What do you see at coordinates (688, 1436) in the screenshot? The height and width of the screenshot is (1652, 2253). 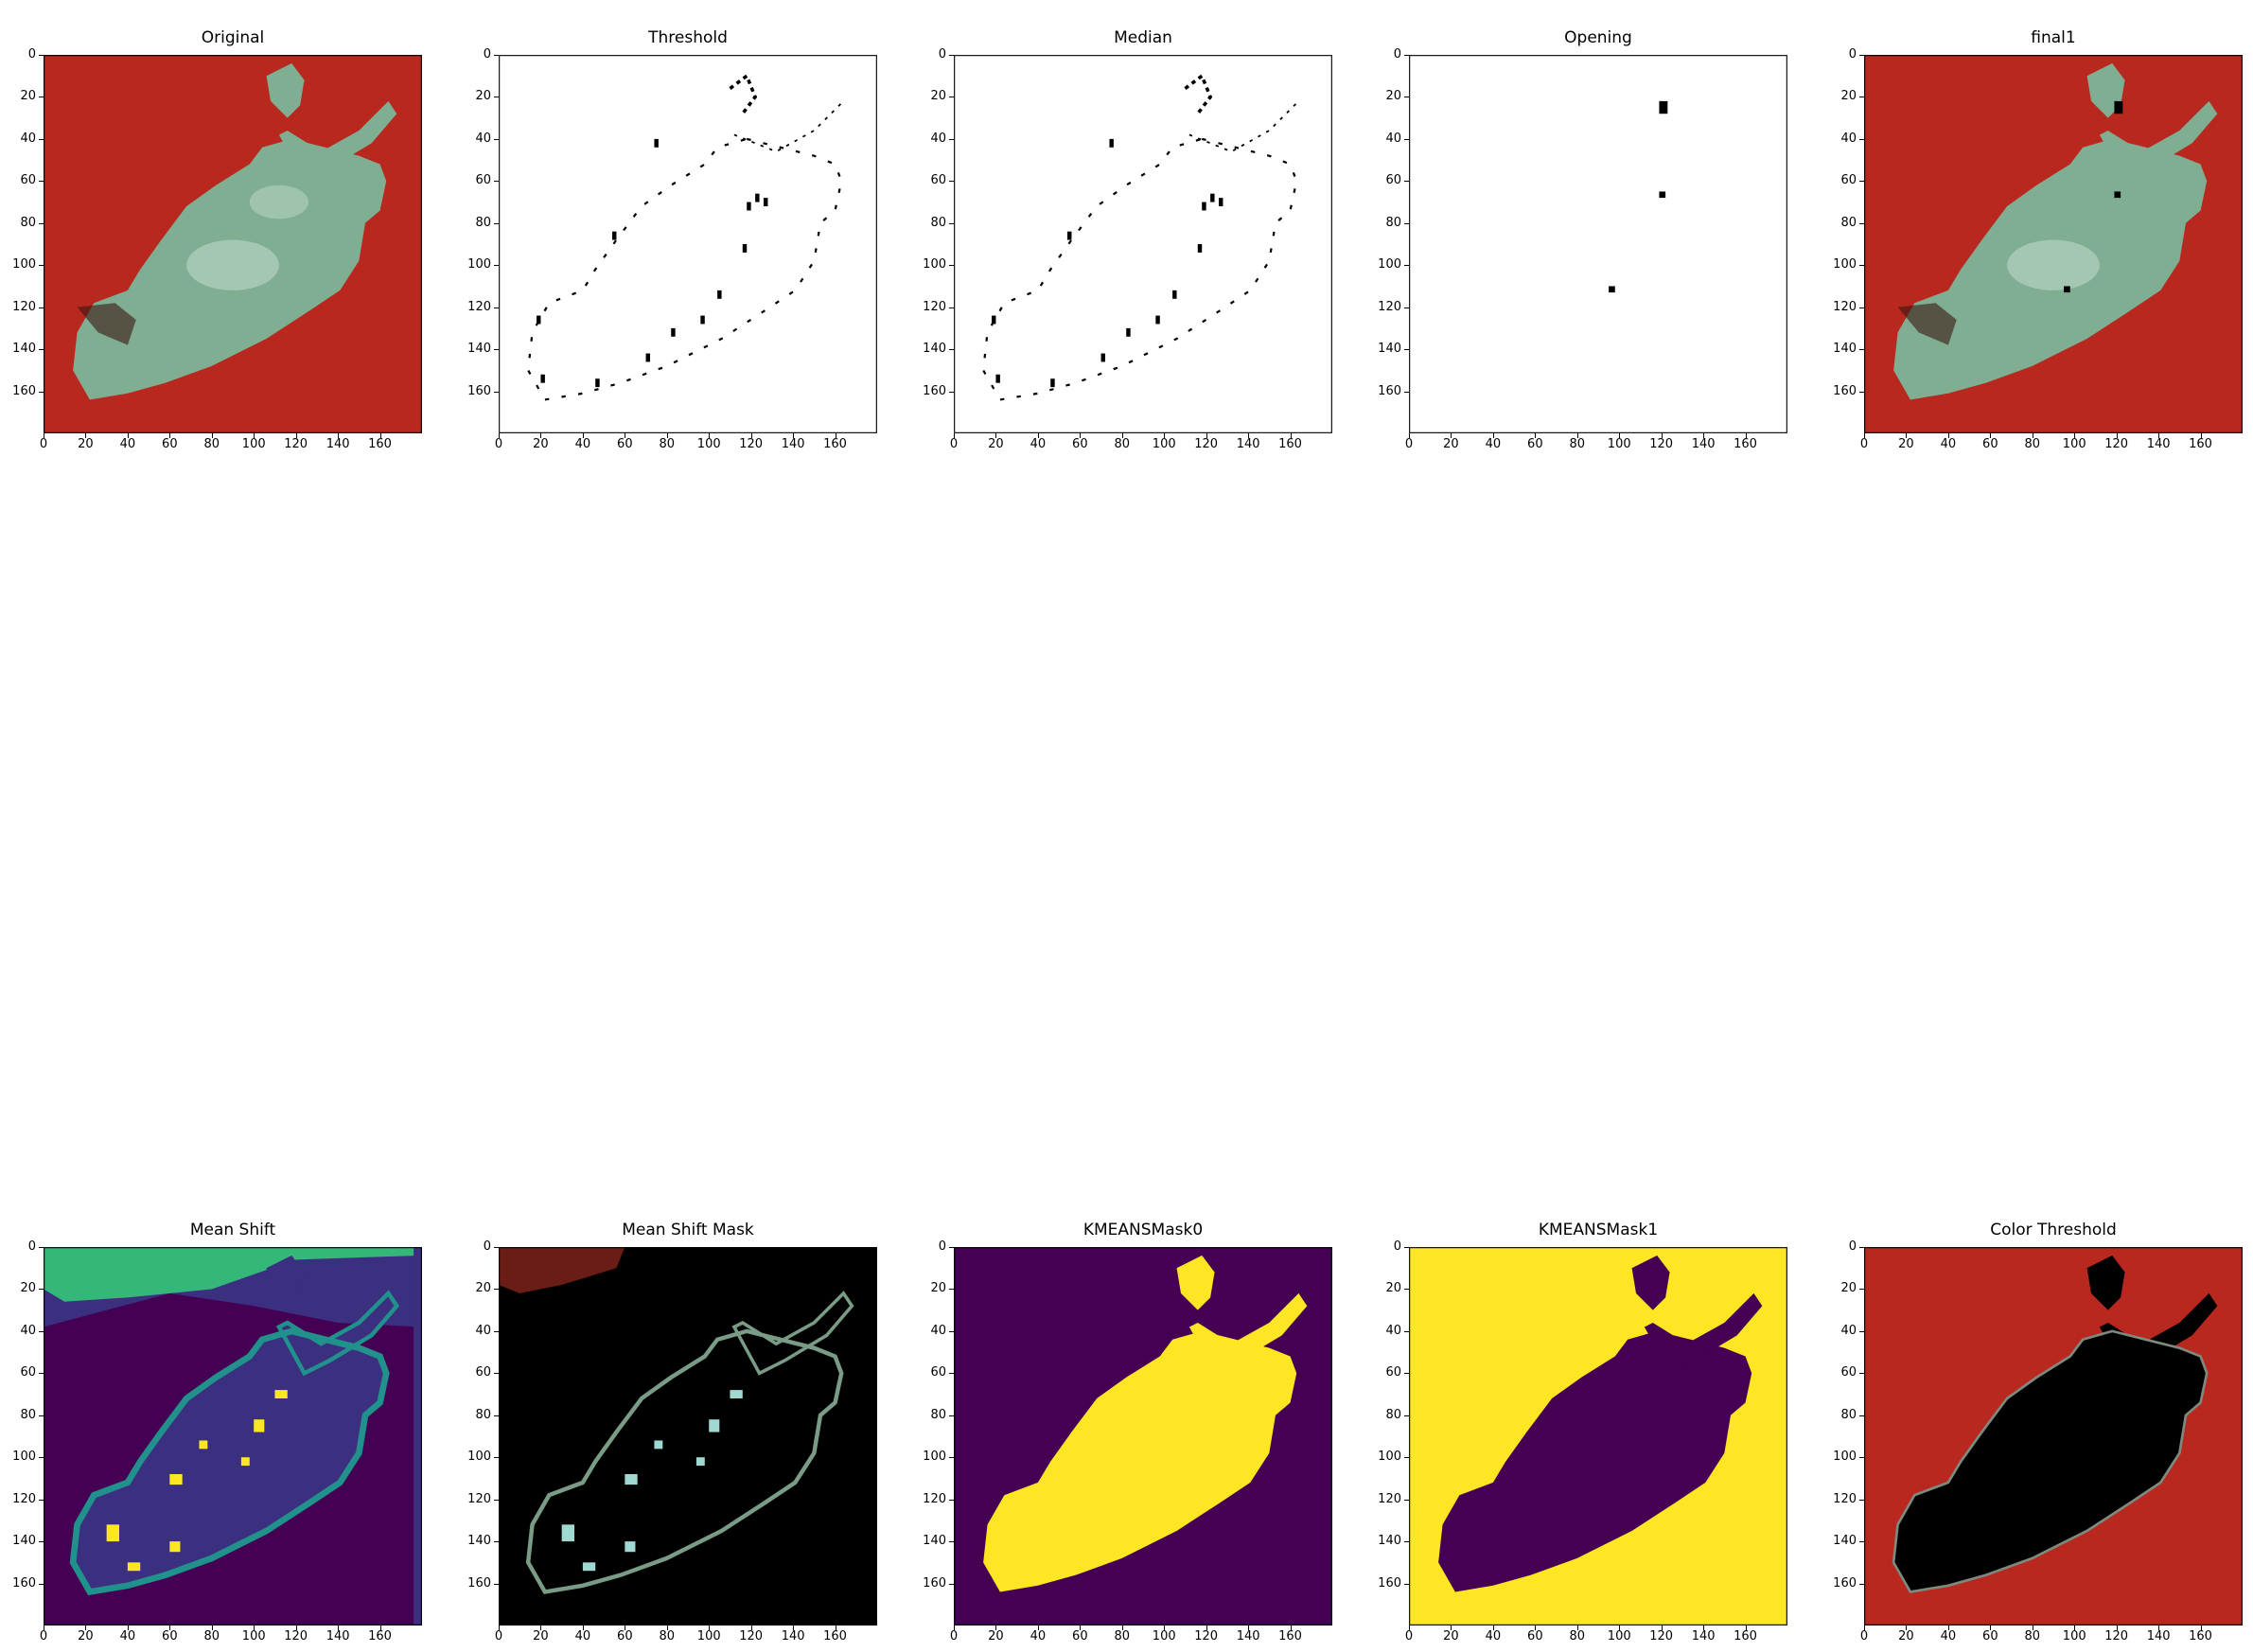 I see `image-background` at bounding box center [688, 1436].